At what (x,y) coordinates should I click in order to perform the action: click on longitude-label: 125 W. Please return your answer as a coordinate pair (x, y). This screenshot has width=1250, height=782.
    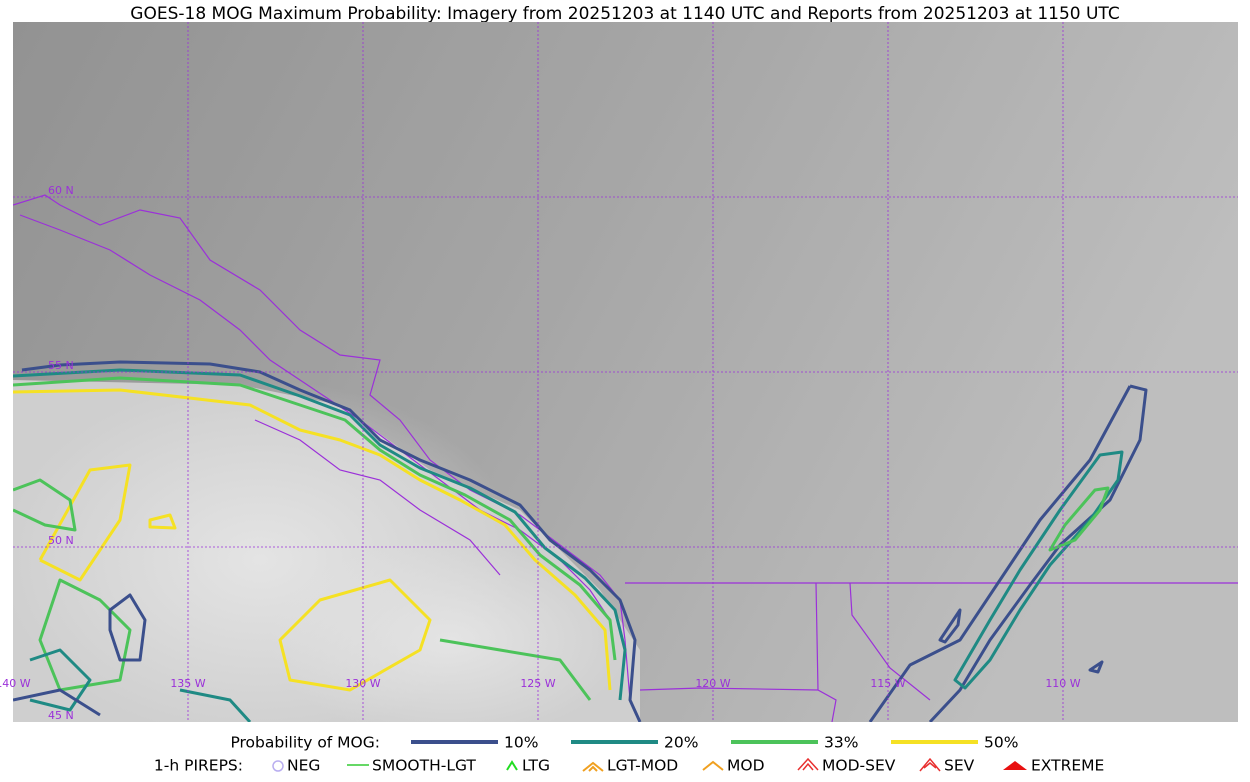
    Looking at the image, I should click on (537, 683).